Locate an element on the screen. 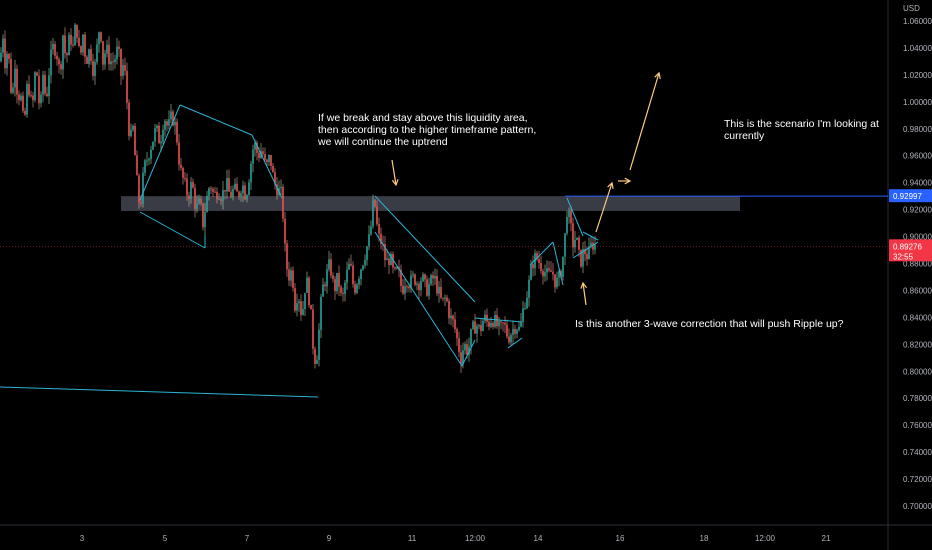 The height and width of the screenshot is (550, 932). y-tick-label: 1.02000 is located at coordinates (917, 75).